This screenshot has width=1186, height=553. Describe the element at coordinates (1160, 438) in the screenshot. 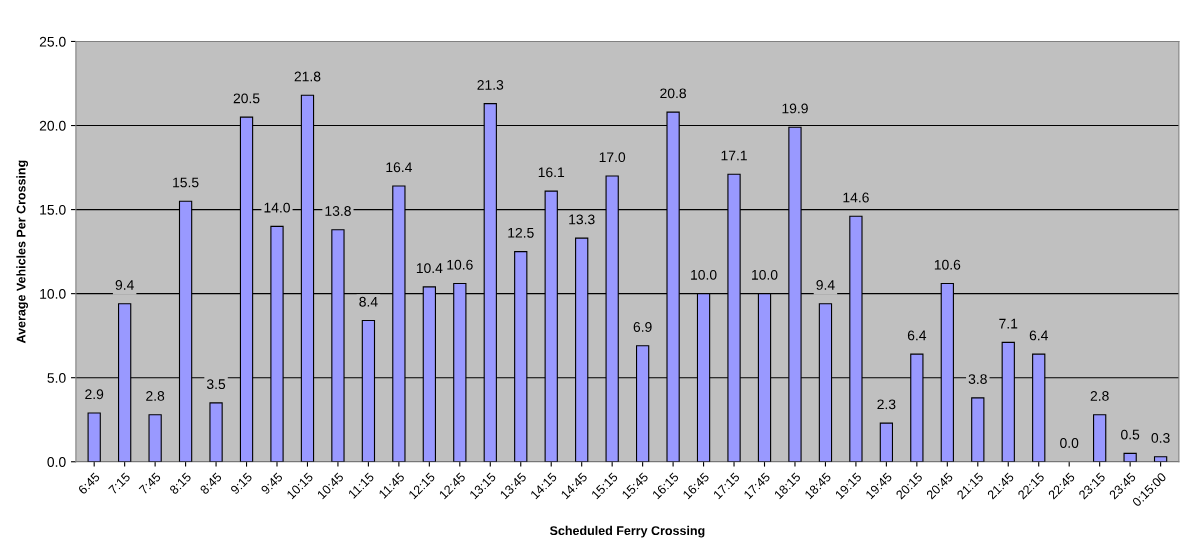

I see `data-label: 0.3` at that location.